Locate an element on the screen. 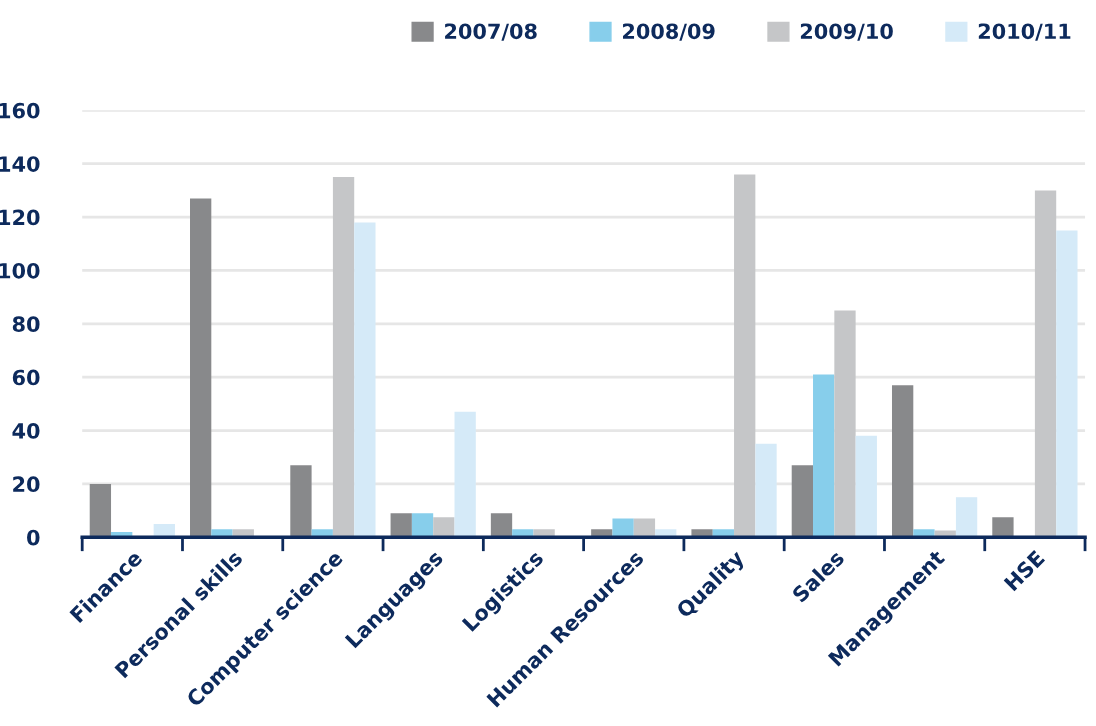 The height and width of the screenshot is (726, 1096). y-tick-label: 100 is located at coordinates (20, 270).